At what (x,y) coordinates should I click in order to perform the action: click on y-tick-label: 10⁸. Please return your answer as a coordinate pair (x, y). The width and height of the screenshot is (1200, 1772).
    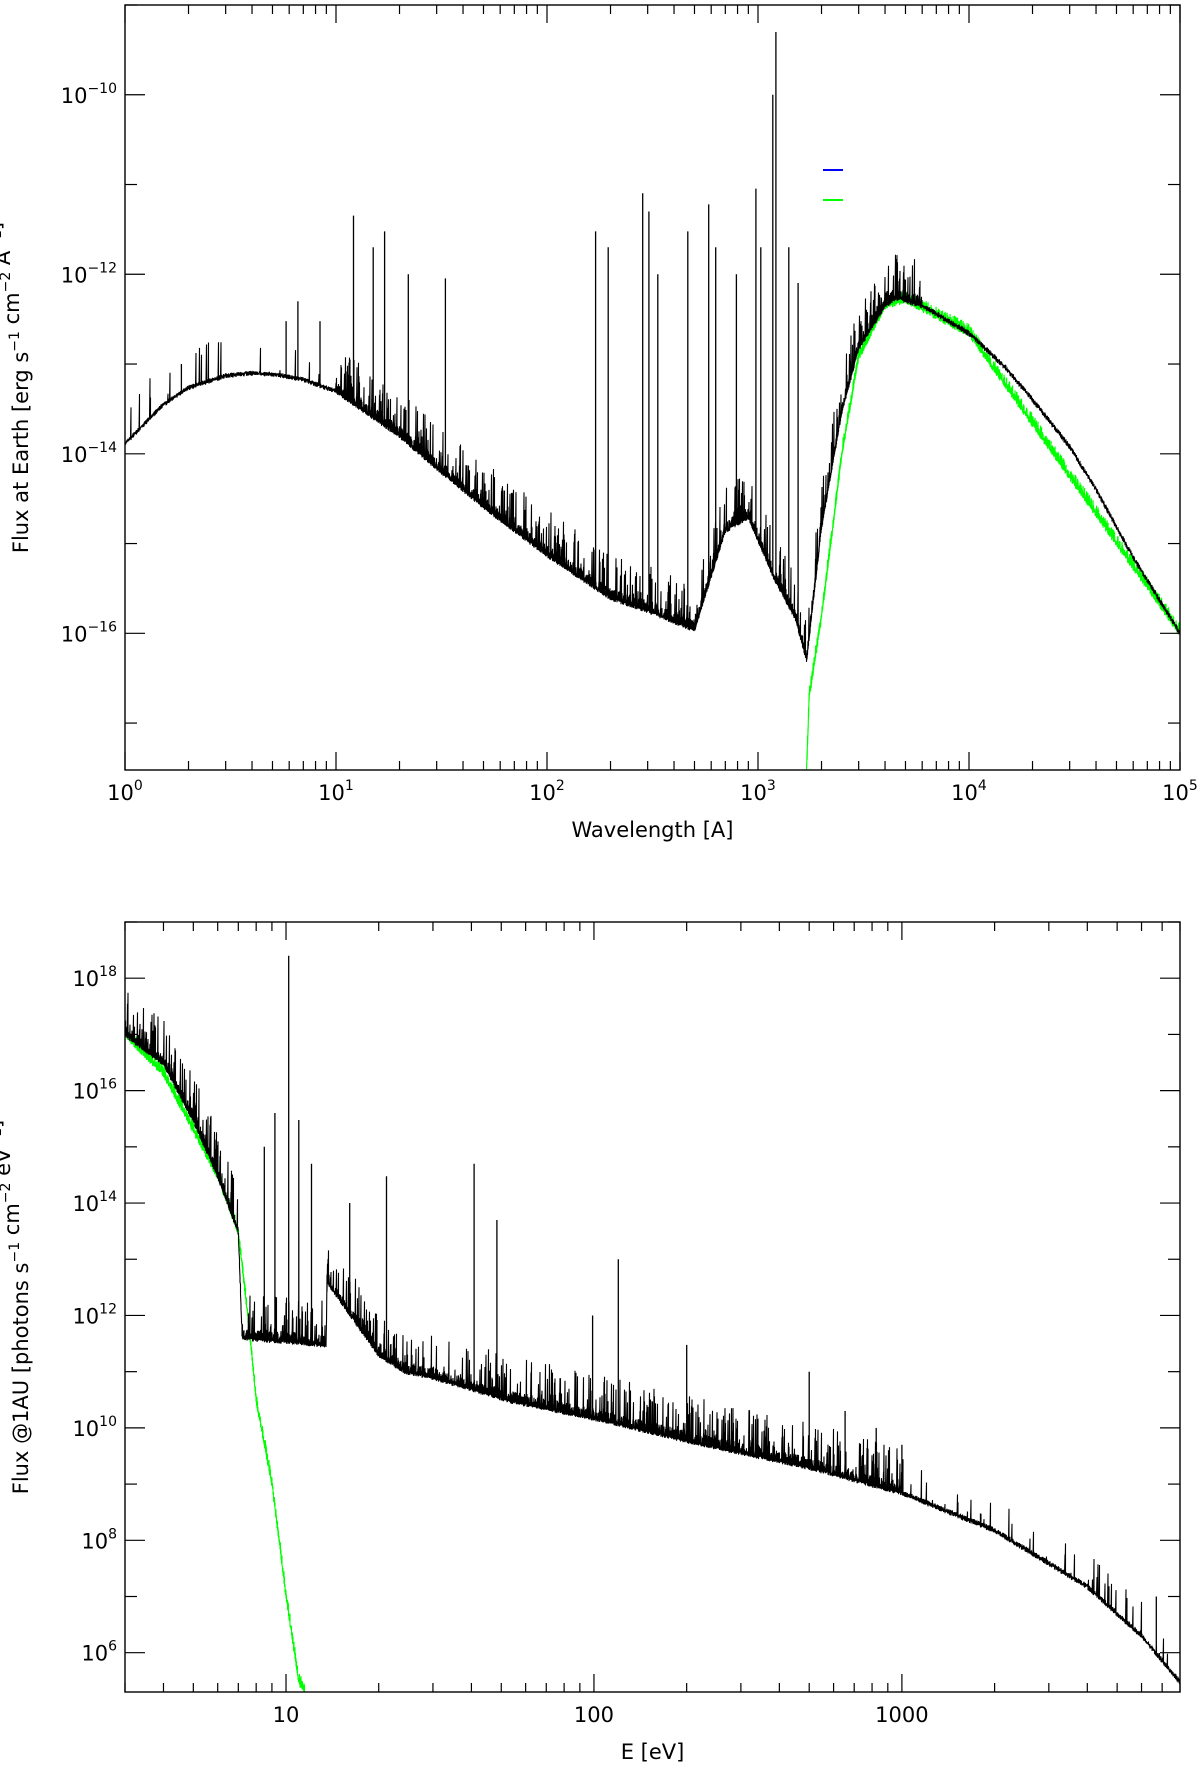
    Looking at the image, I should click on (99, 1539).